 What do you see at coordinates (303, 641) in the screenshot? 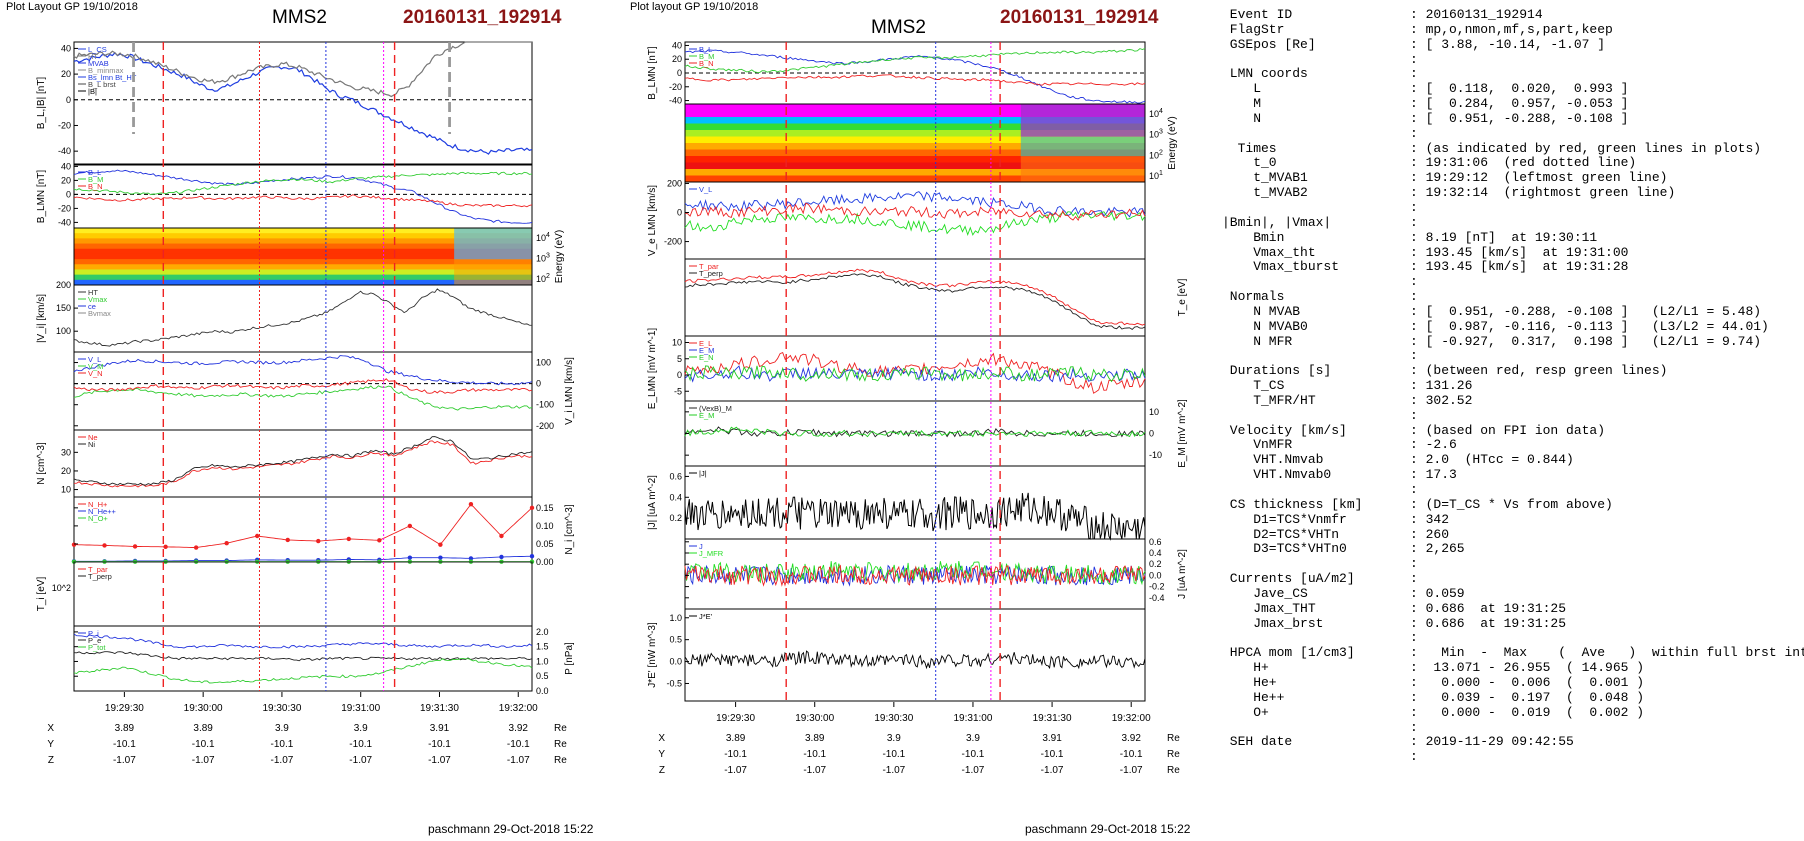
I see `series-P_B` at bounding box center [303, 641].